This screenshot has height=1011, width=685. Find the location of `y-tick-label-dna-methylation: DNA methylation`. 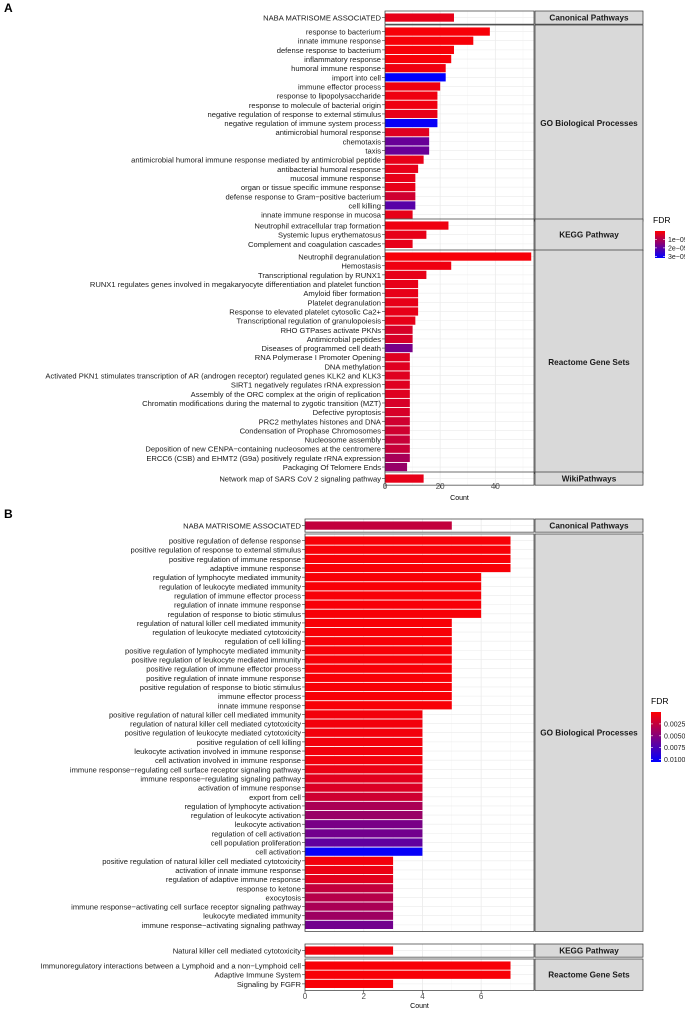

y-tick-label-dna-methylation: DNA methylation is located at coordinates (352, 366).